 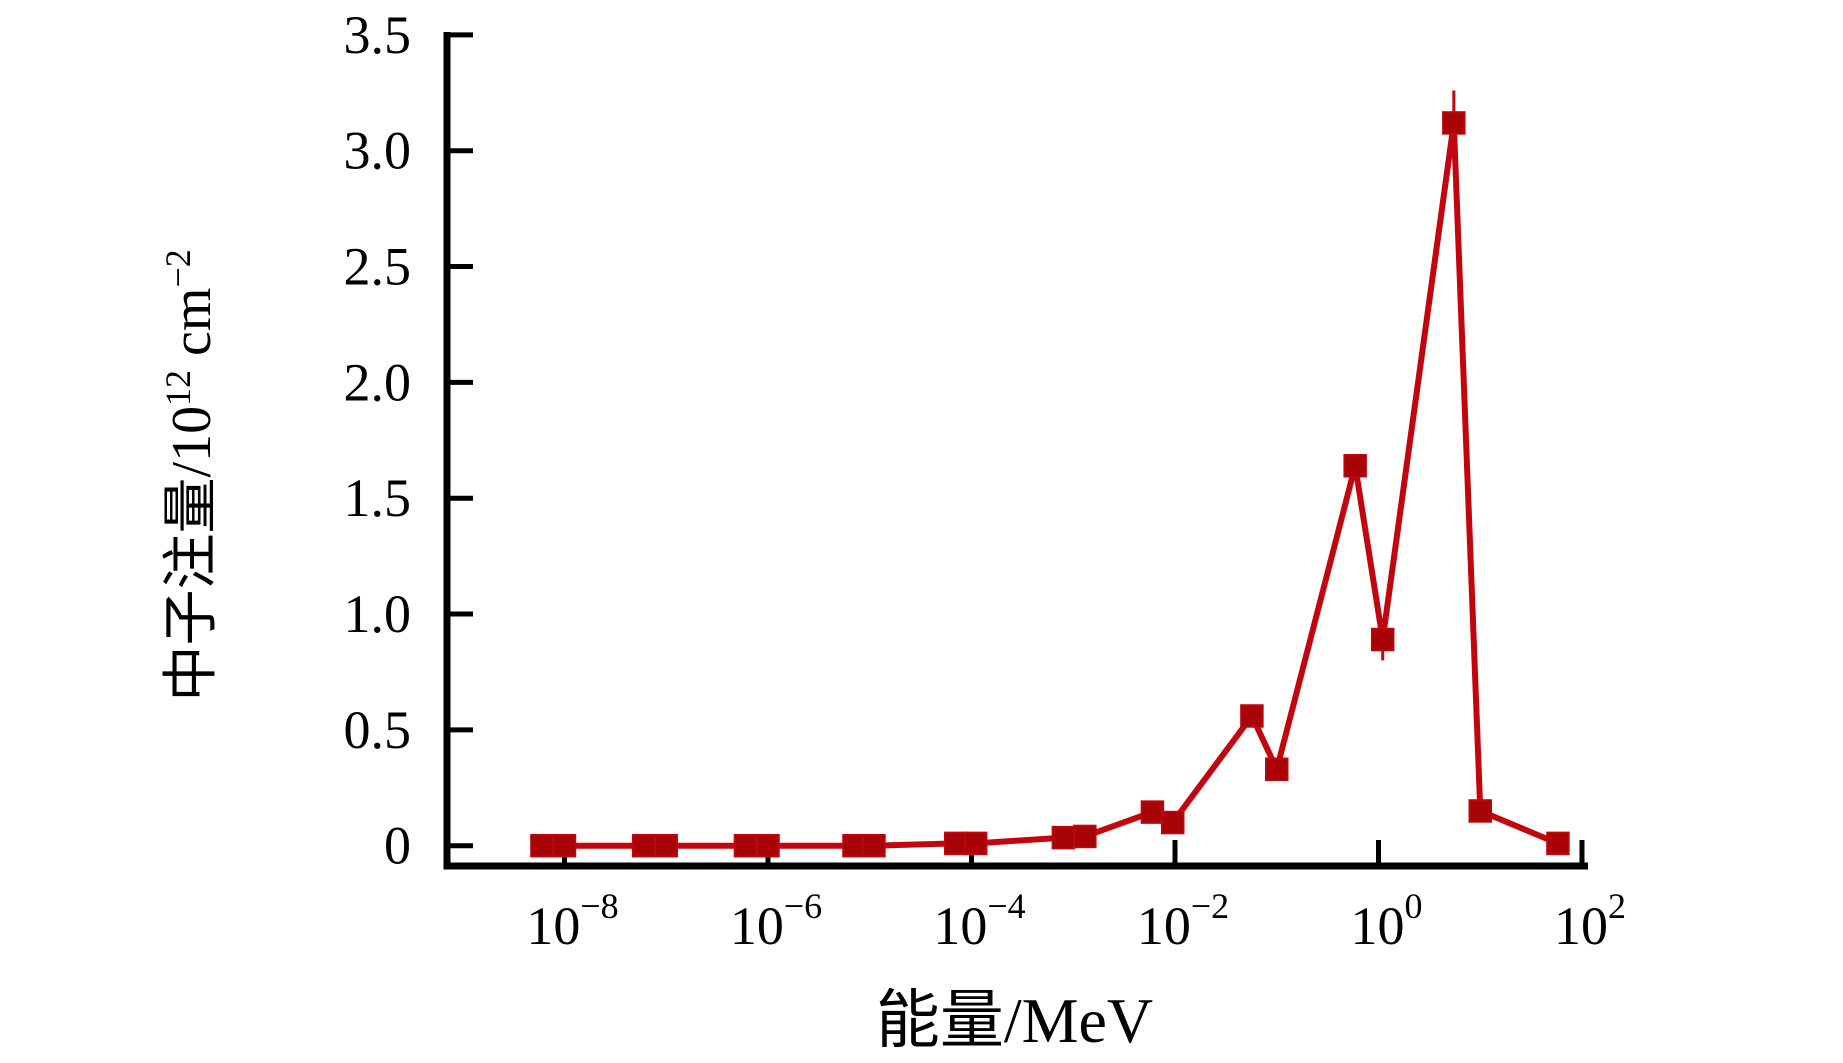 What do you see at coordinates (1387, 921) in the screenshot?
I see `x-tick-label: 10⁰` at bounding box center [1387, 921].